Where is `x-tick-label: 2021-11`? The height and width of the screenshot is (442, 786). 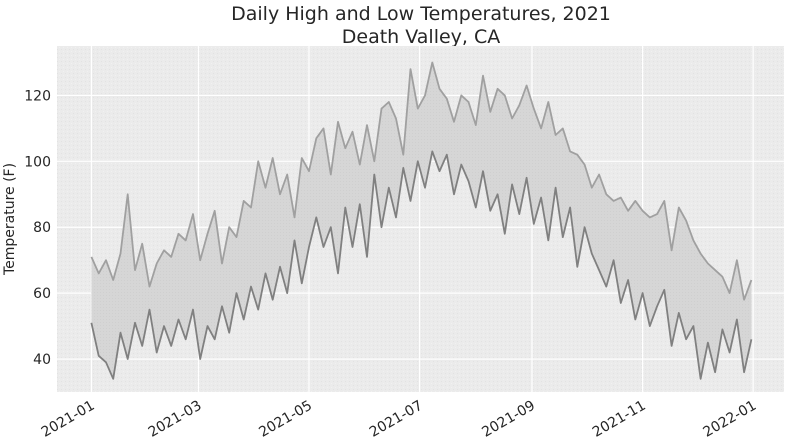 x-tick-label: 2021-11 is located at coordinates (619, 419).